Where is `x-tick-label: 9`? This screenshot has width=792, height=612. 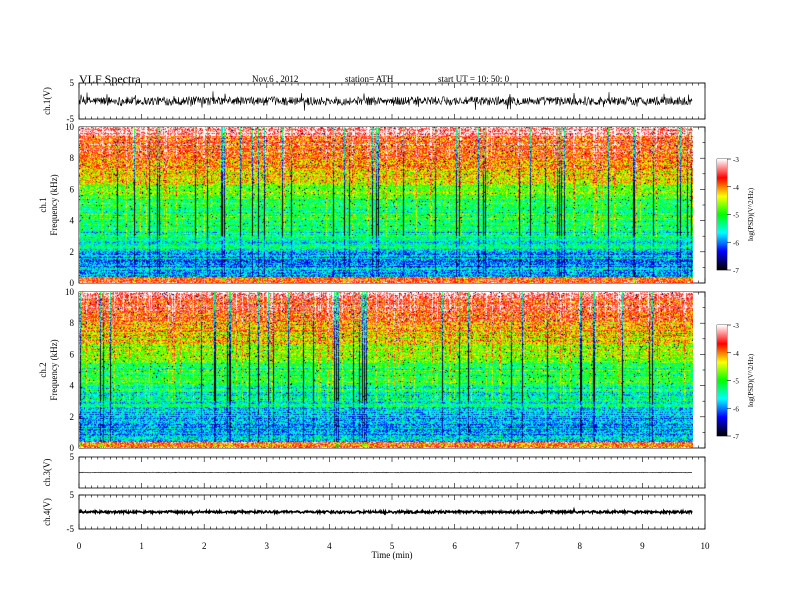 x-tick-label: 9 is located at coordinates (642, 546).